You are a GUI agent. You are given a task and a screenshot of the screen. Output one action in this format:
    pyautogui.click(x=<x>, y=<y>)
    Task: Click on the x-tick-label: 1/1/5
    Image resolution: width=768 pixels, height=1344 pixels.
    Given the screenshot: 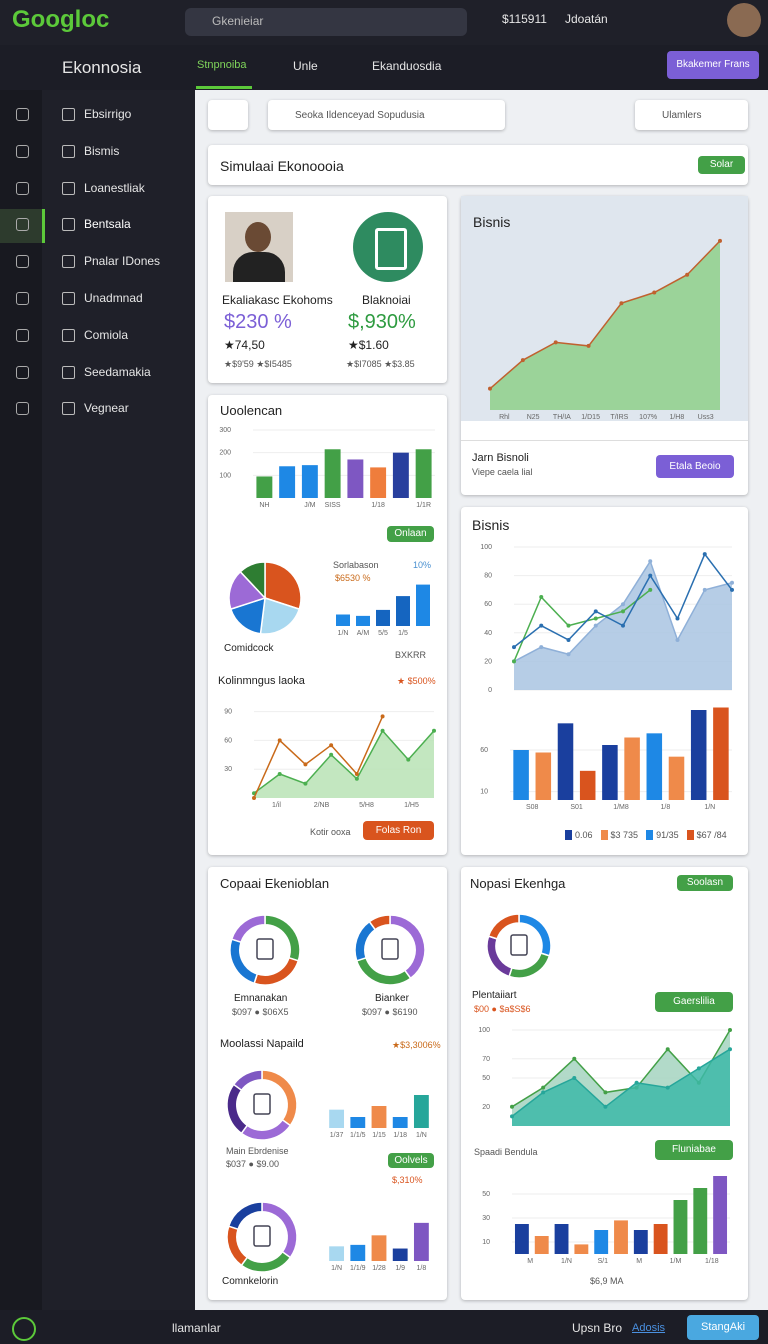 What is the action you would take?
    pyautogui.click(x=358, y=1135)
    